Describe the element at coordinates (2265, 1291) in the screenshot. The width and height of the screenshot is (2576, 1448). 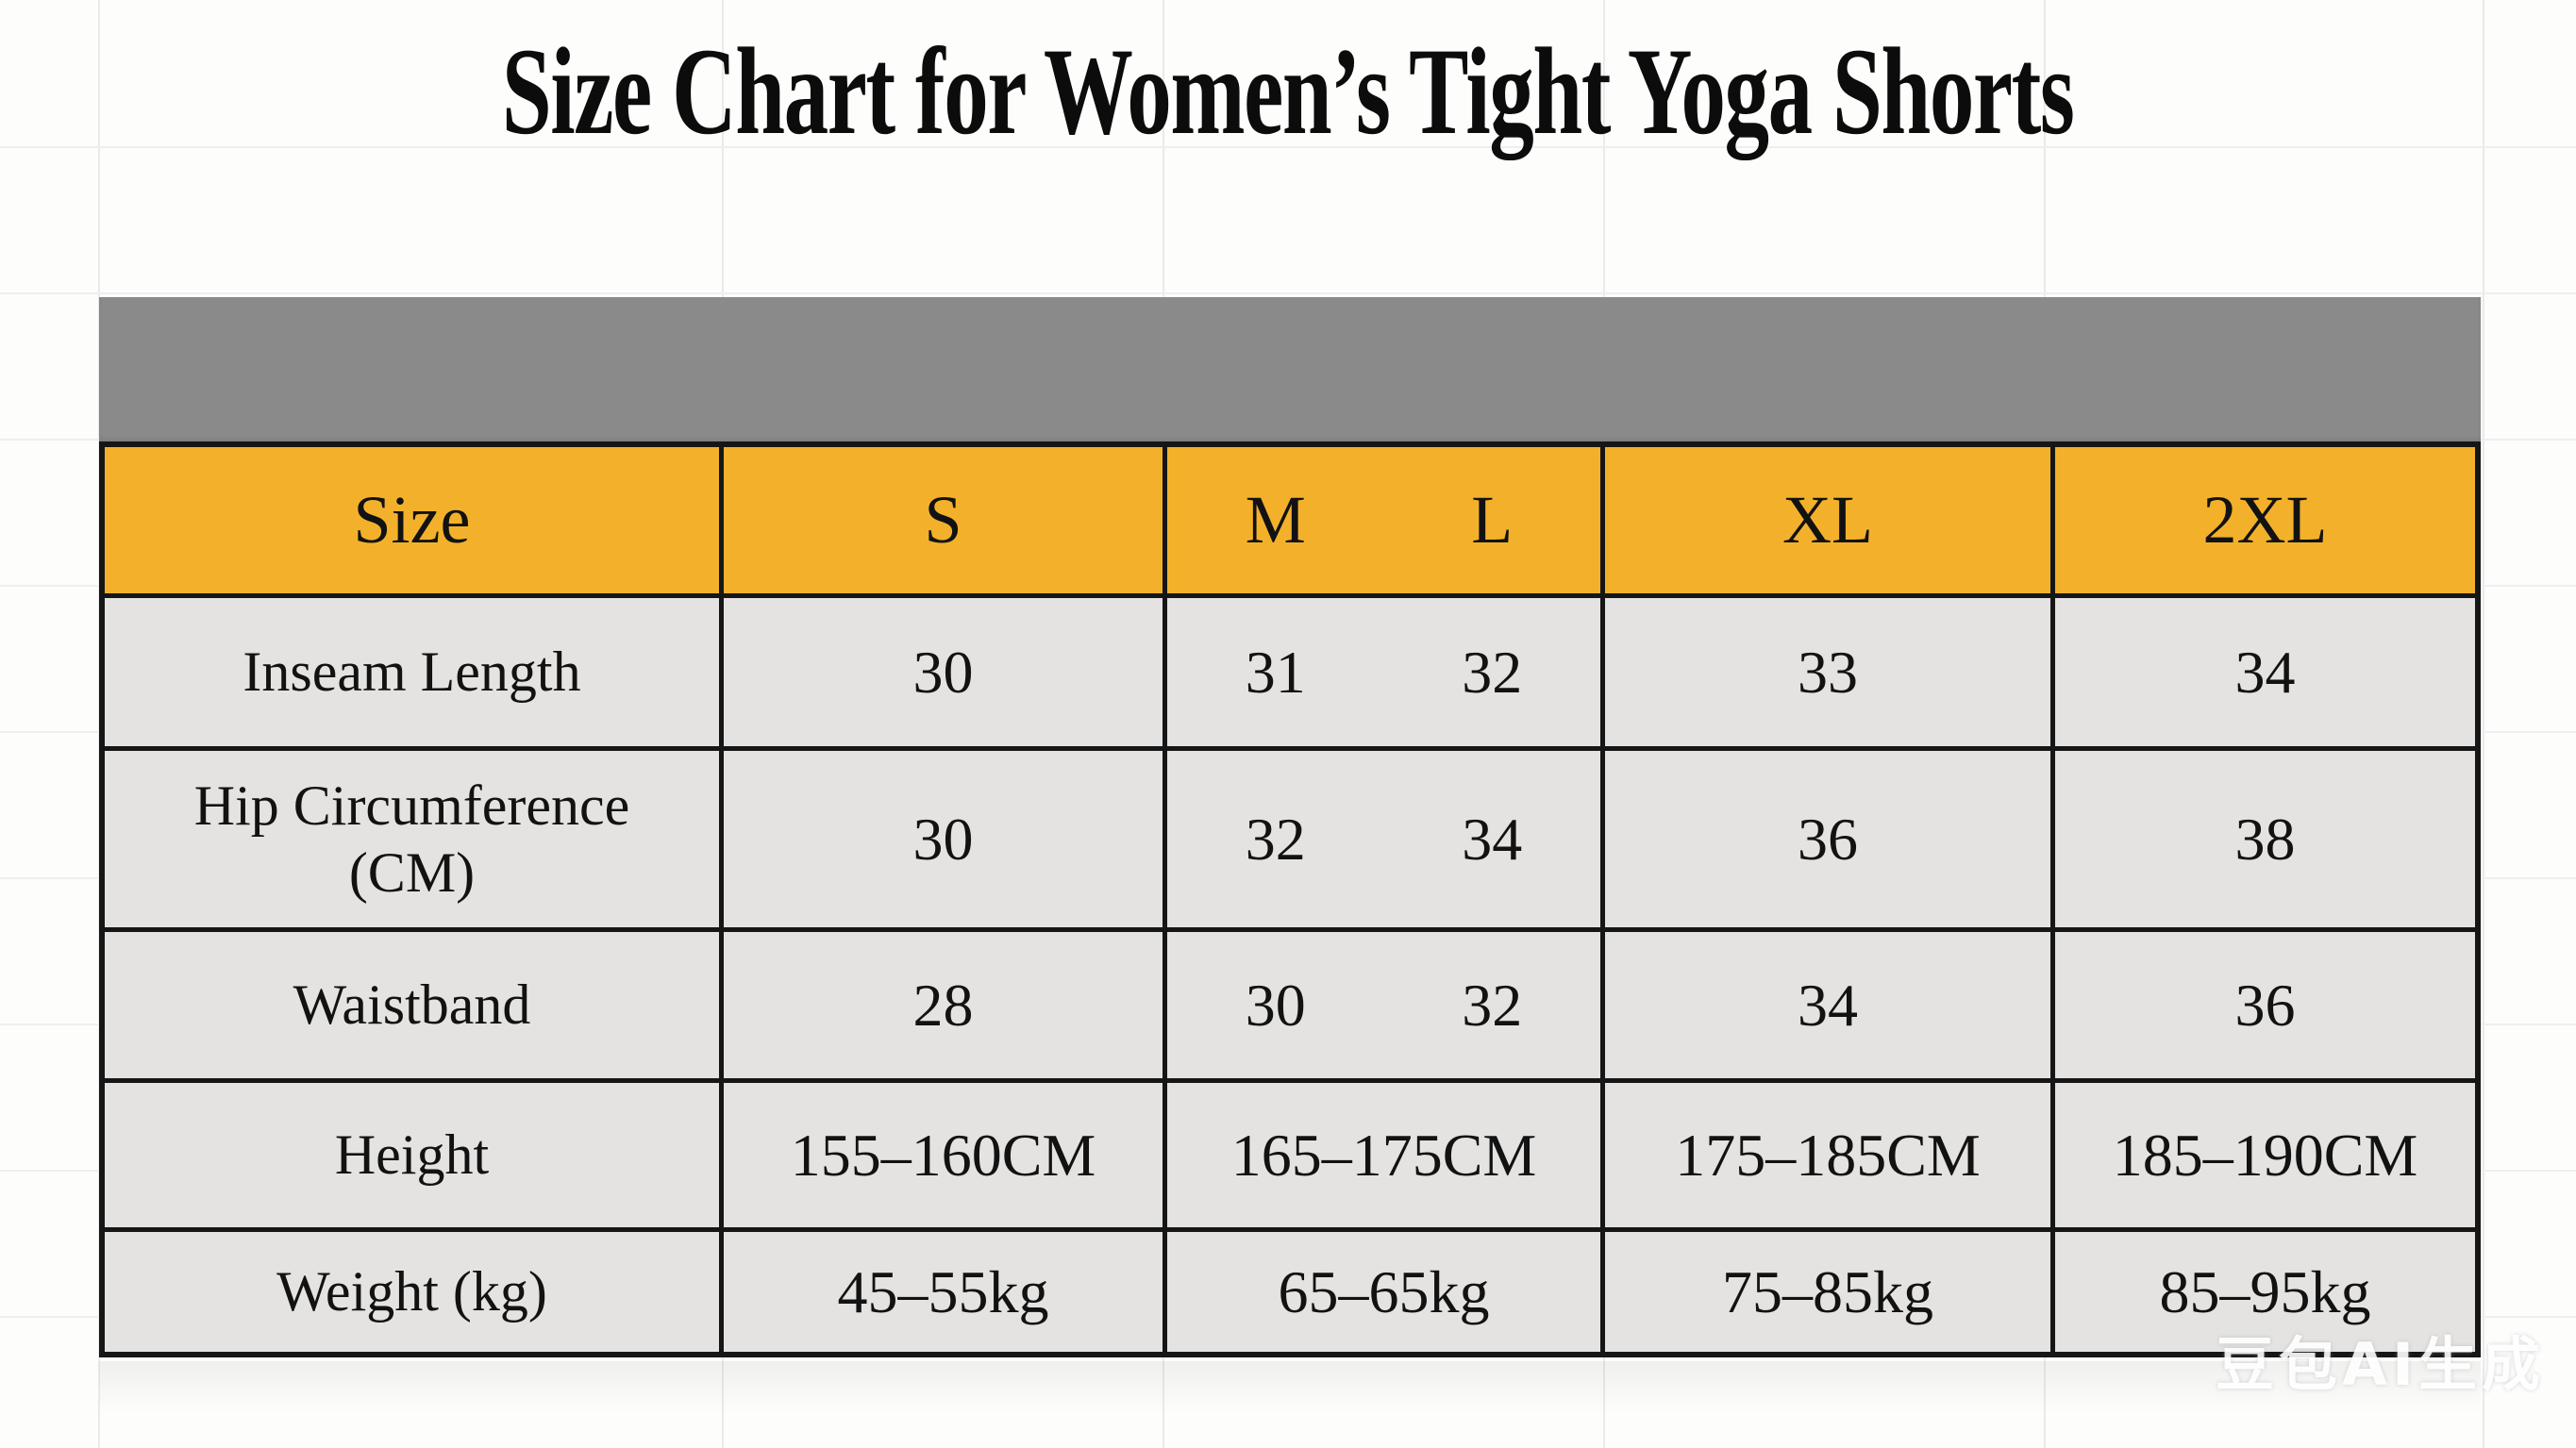
I see `cell-2xl: 85–95kg` at that location.